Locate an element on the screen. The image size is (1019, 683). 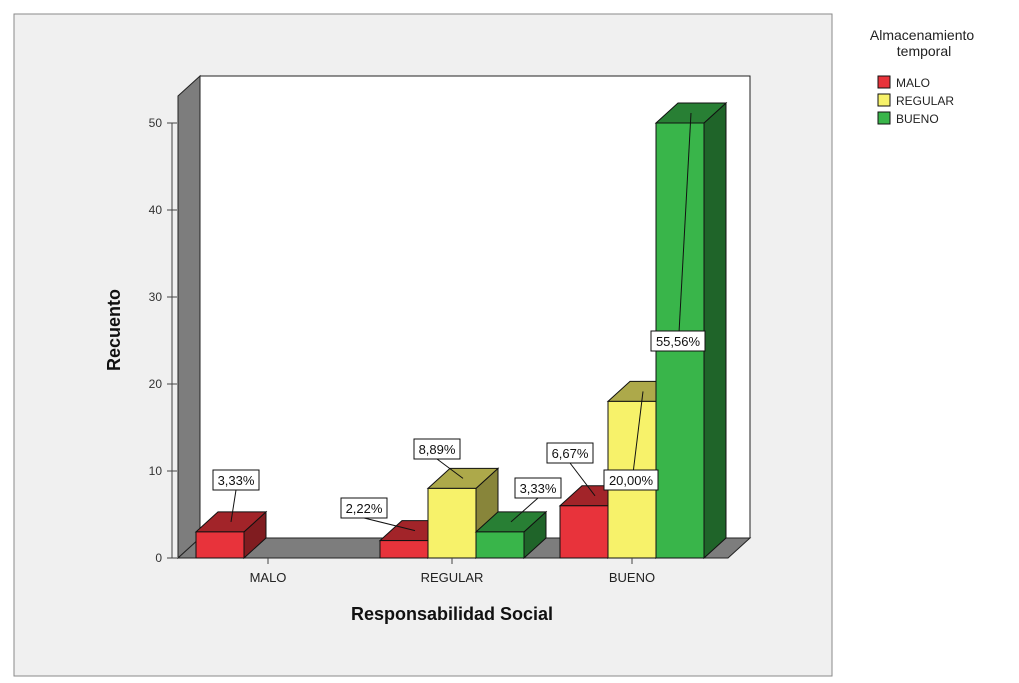
x-tick-label: MALO is located at coordinates (268, 577).